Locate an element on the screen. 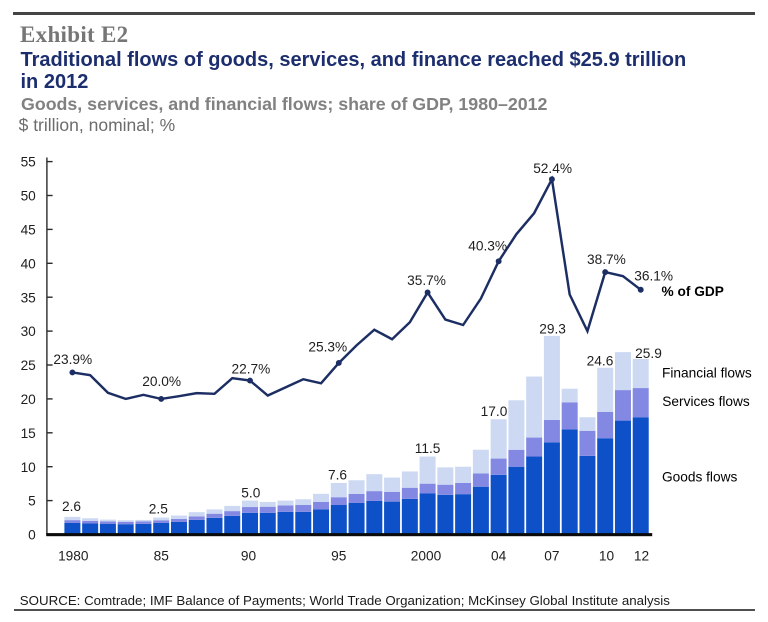 The width and height of the screenshot is (768, 622). svg-text: 50 is located at coordinates (29, 196).